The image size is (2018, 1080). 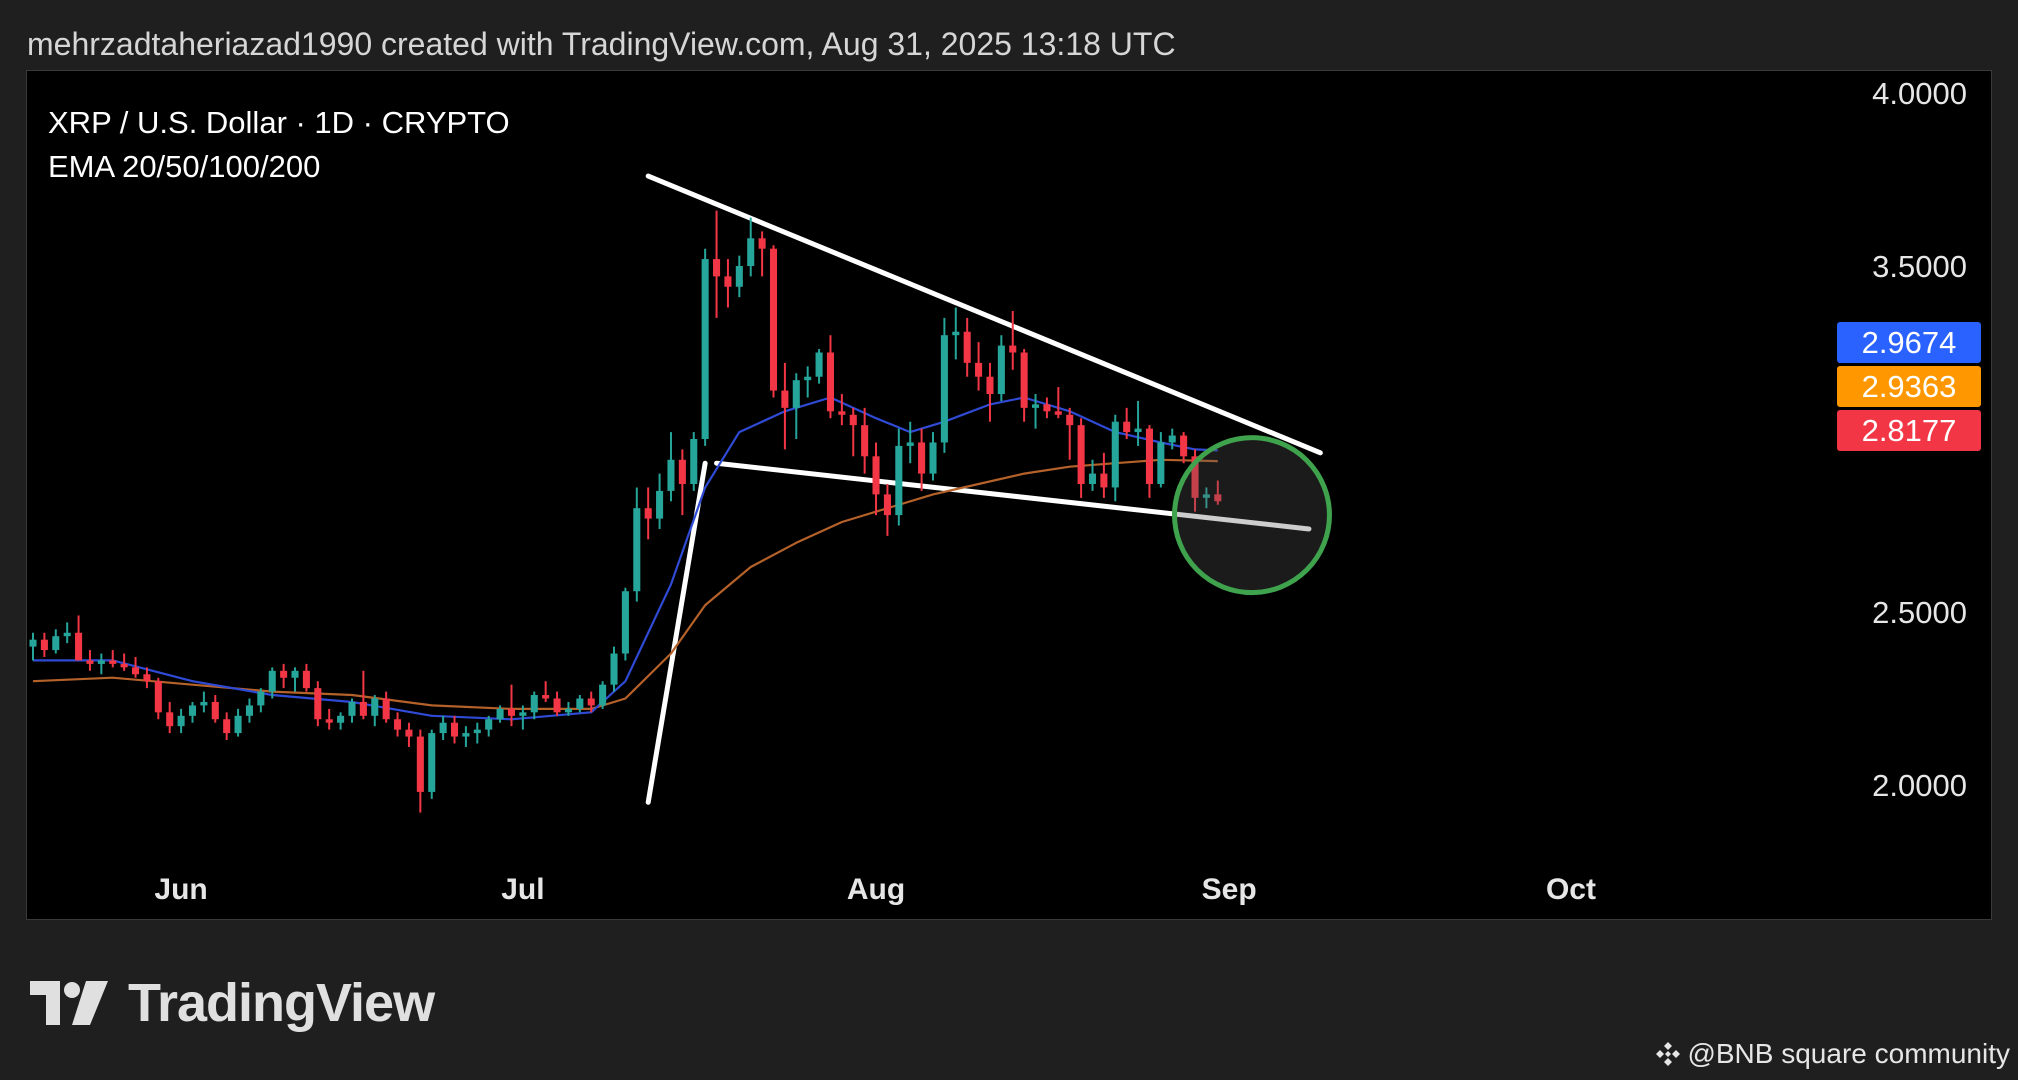 What do you see at coordinates (1909, 430) in the screenshot?
I see `price-tag: 2.8177` at bounding box center [1909, 430].